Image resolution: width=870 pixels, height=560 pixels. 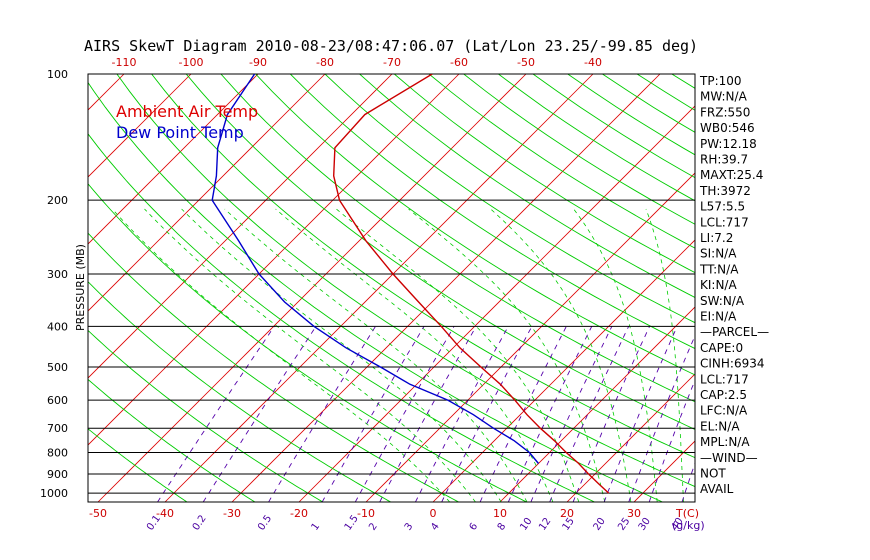 What do you see at coordinates (187, 122) in the screenshot?
I see `chart-legend: Ambient Air Temp Dew Point Temp` at bounding box center [187, 122].